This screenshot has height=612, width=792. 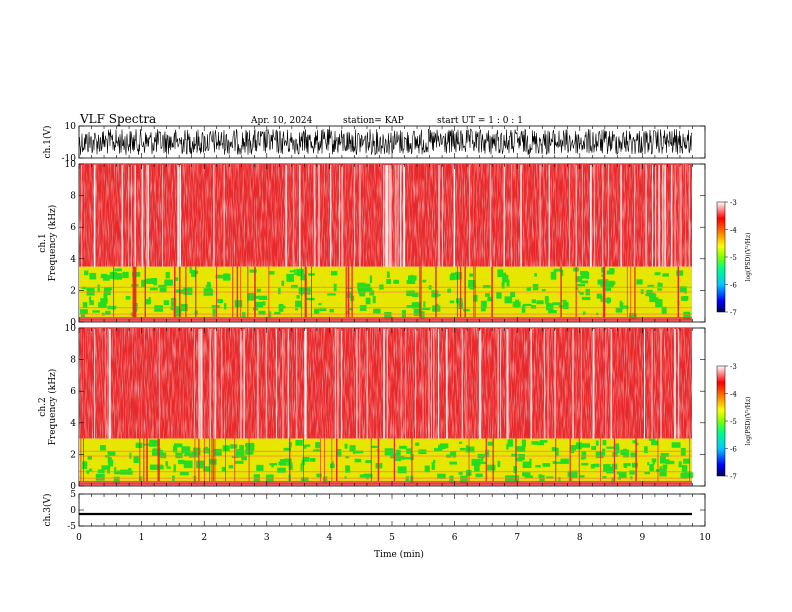 What do you see at coordinates (47, 510) in the screenshot?
I see `ch3-waveform-ylabel: ch.3(V)` at bounding box center [47, 510].